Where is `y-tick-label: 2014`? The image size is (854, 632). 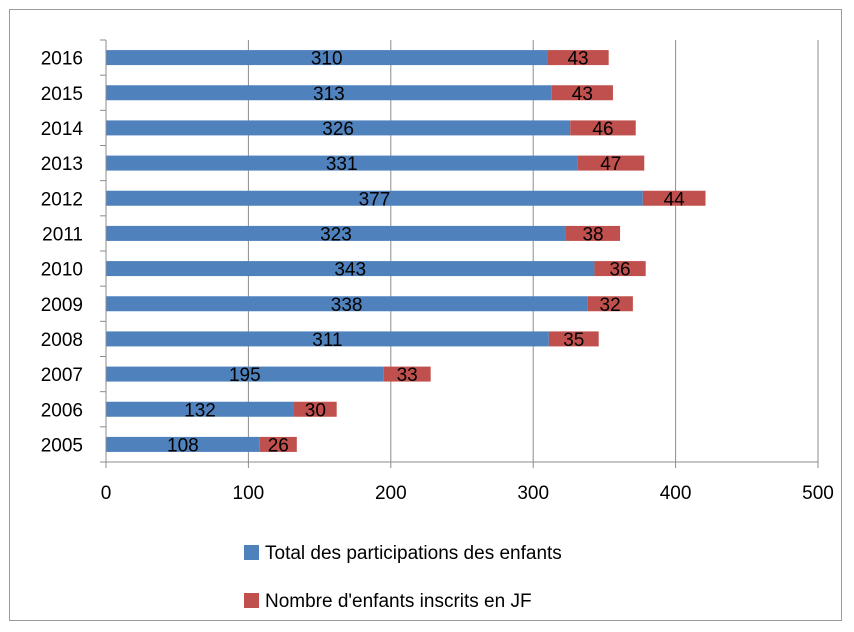
y-tick-label: 2014 is located at coordinates (62, 129).